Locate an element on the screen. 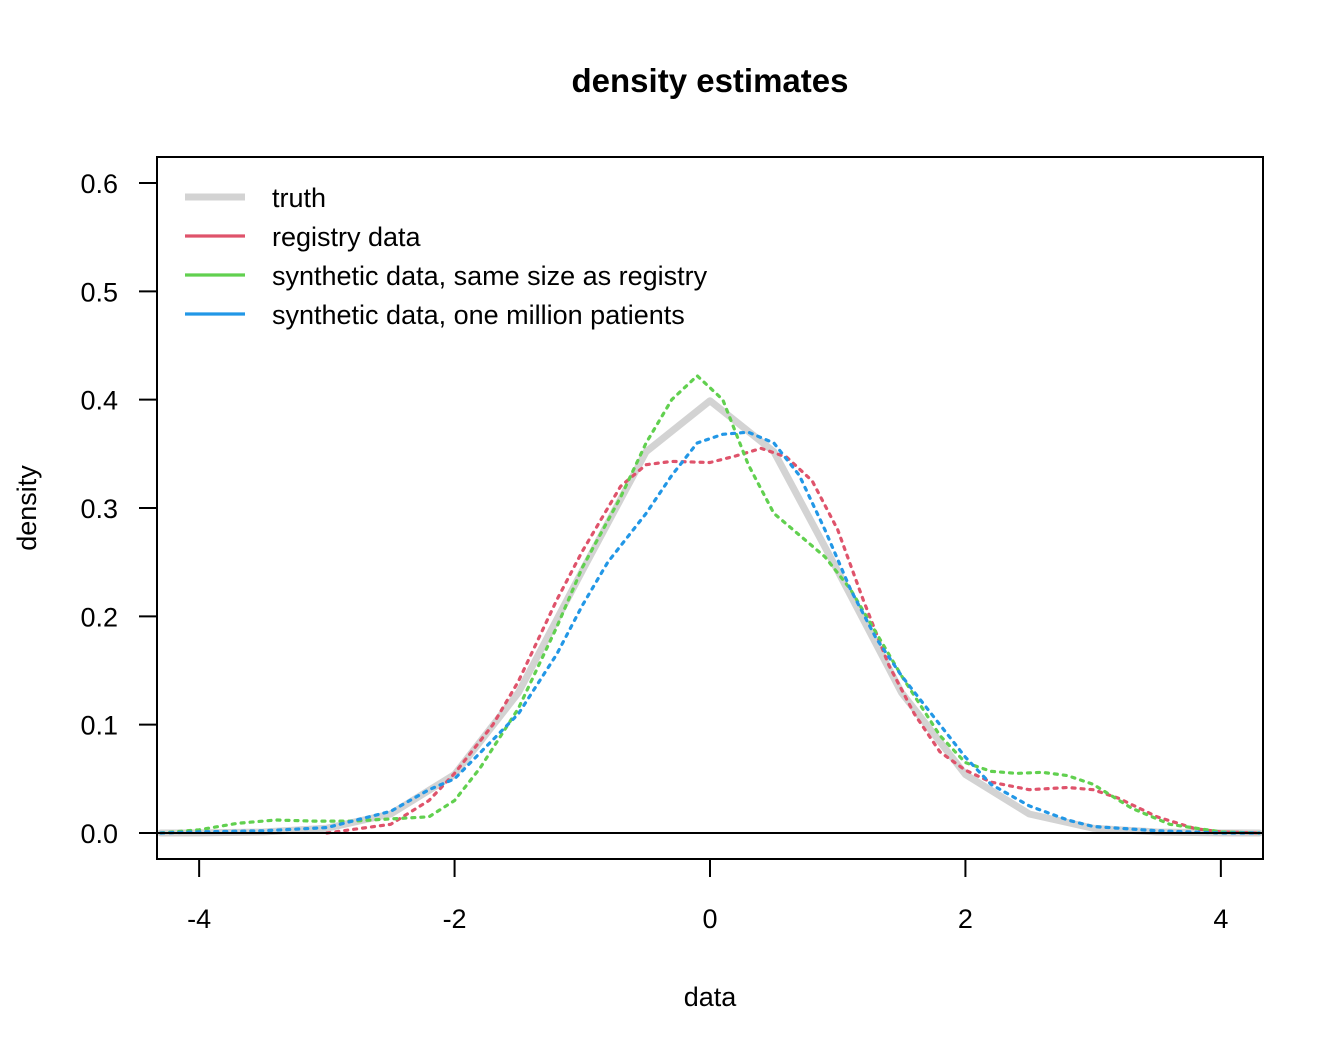 The width and height of the screenshot is (1344, 1056). legend-label-4: synthetic data, one million patients is located at coordinates (478, 315).